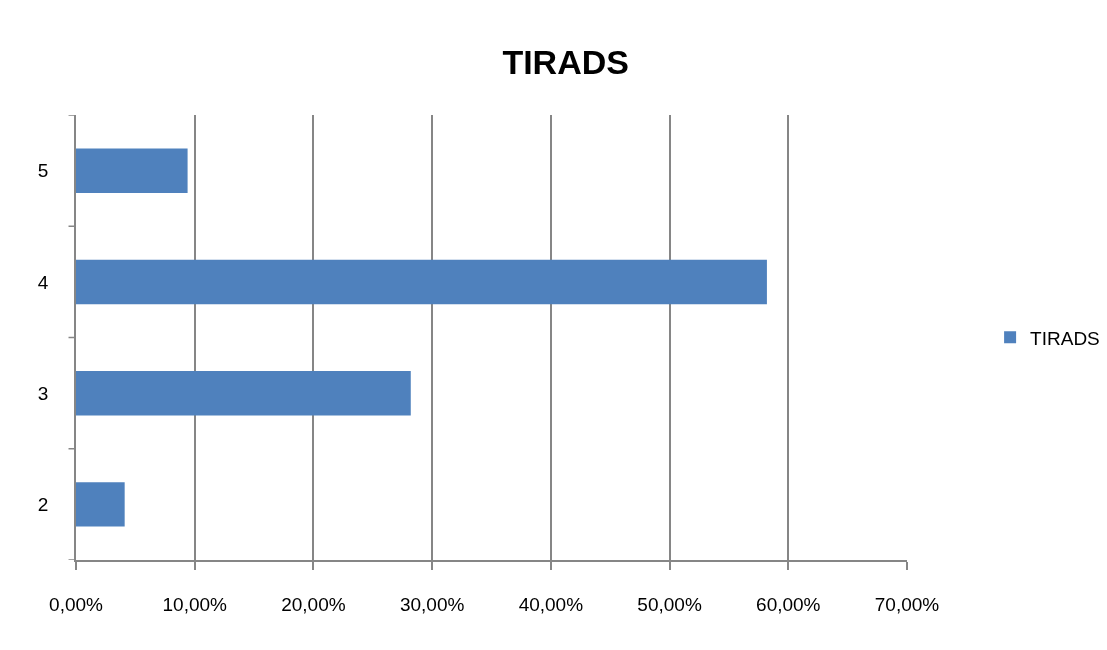 The width and height of the screenshot is (1107, 650). What do you see at coordinates (551, 604) in the screenshot?
I see `x-tick-label: 40,00%` at bounding box center [551, 604].